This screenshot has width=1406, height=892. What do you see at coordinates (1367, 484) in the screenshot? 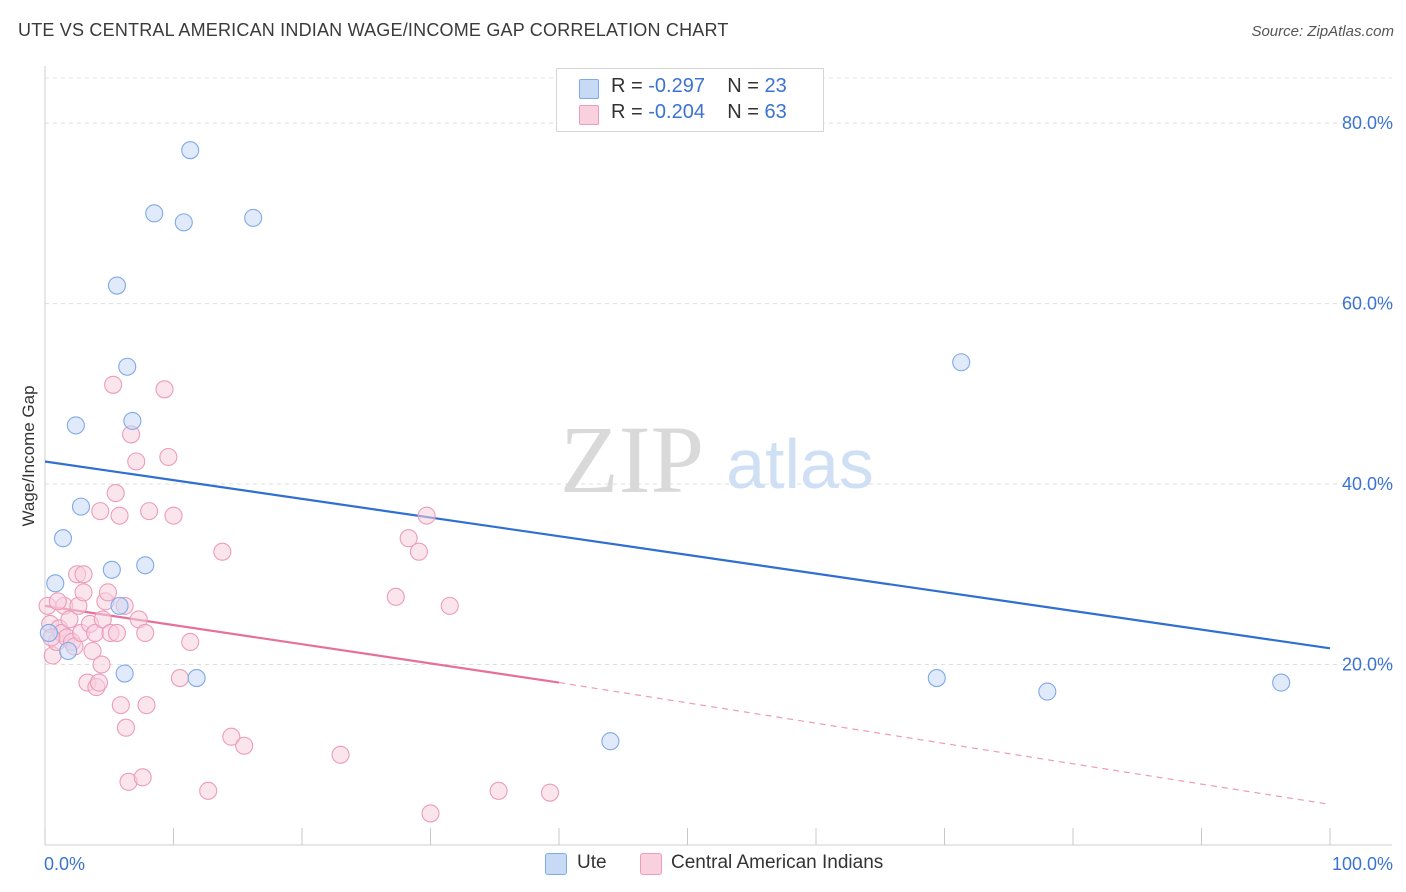
I see `y-tick-label: 40.0%` at bounding box center [1367, 484].